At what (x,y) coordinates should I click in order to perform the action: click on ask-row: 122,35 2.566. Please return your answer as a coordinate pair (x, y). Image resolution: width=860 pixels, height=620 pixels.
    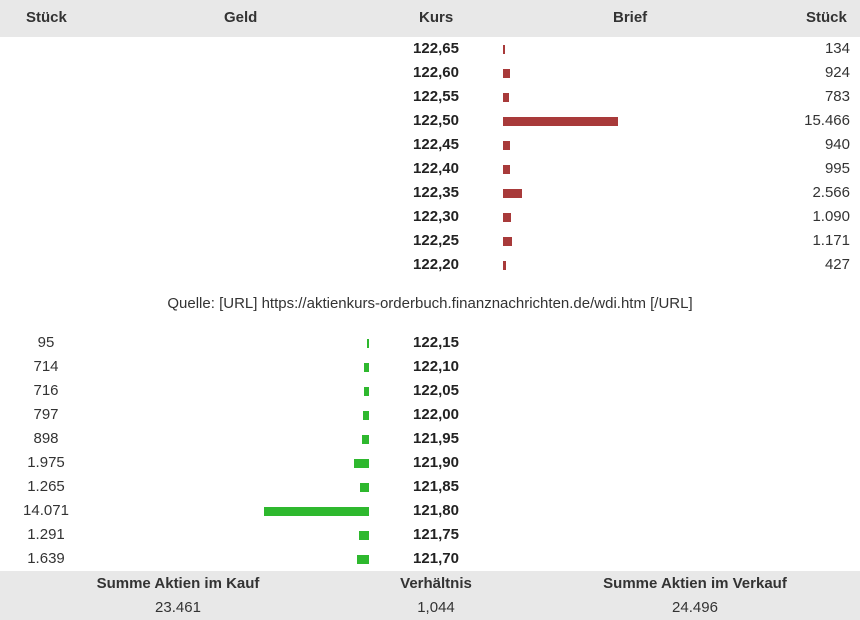
    Looking at the image, I should click on (430, 193).